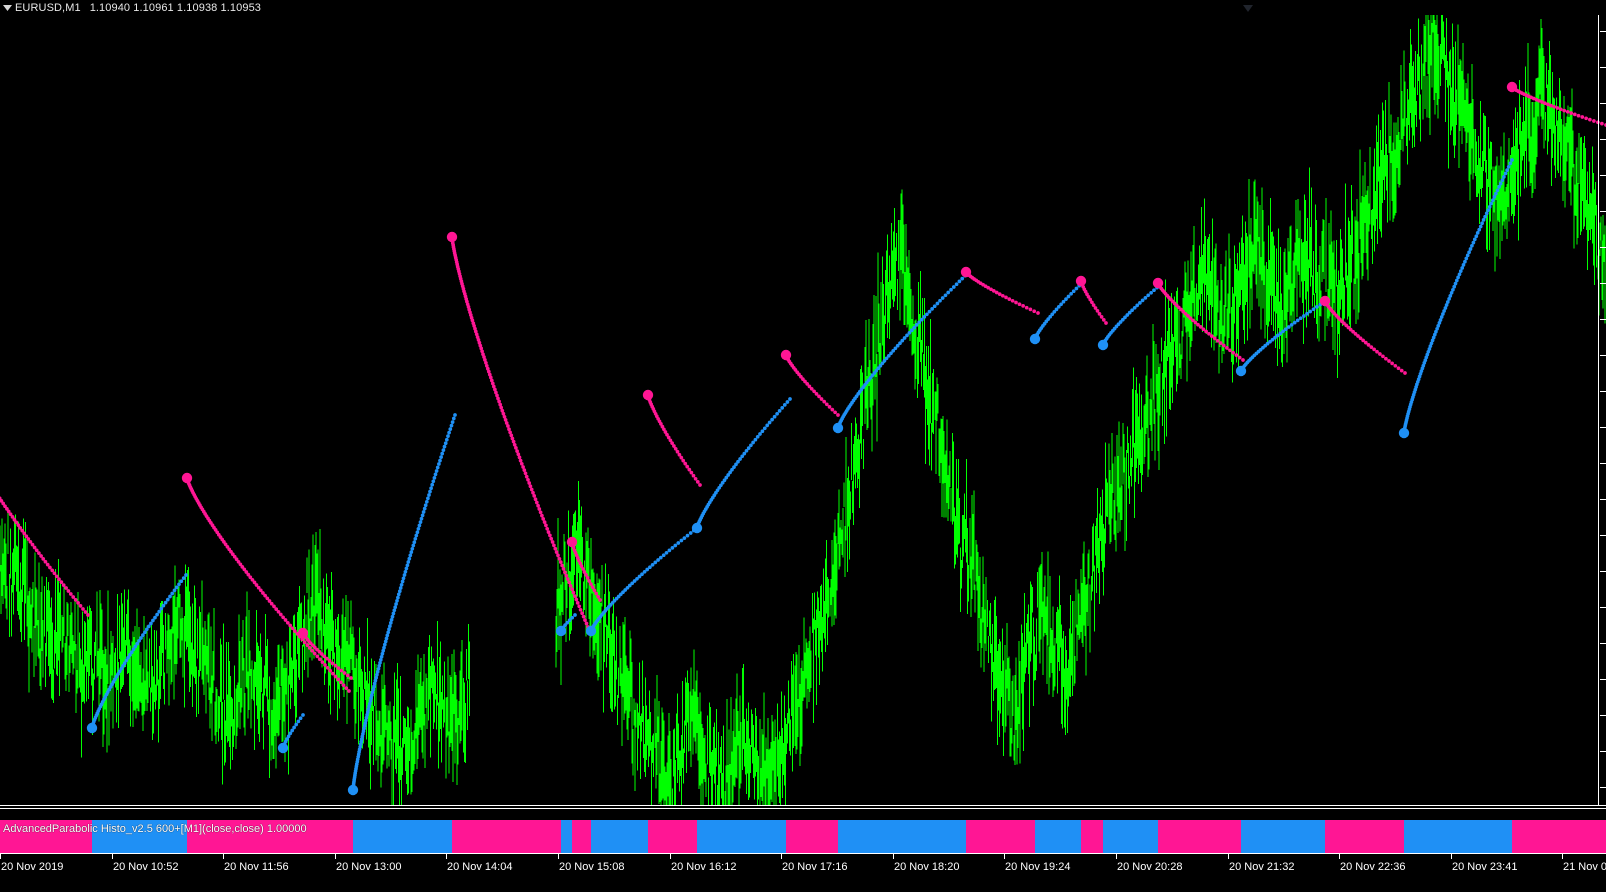 The height and width of the screenshot is (892, 1606). I want to click on time-axis-label: 20 Nov 13:00, so click(369, 867).